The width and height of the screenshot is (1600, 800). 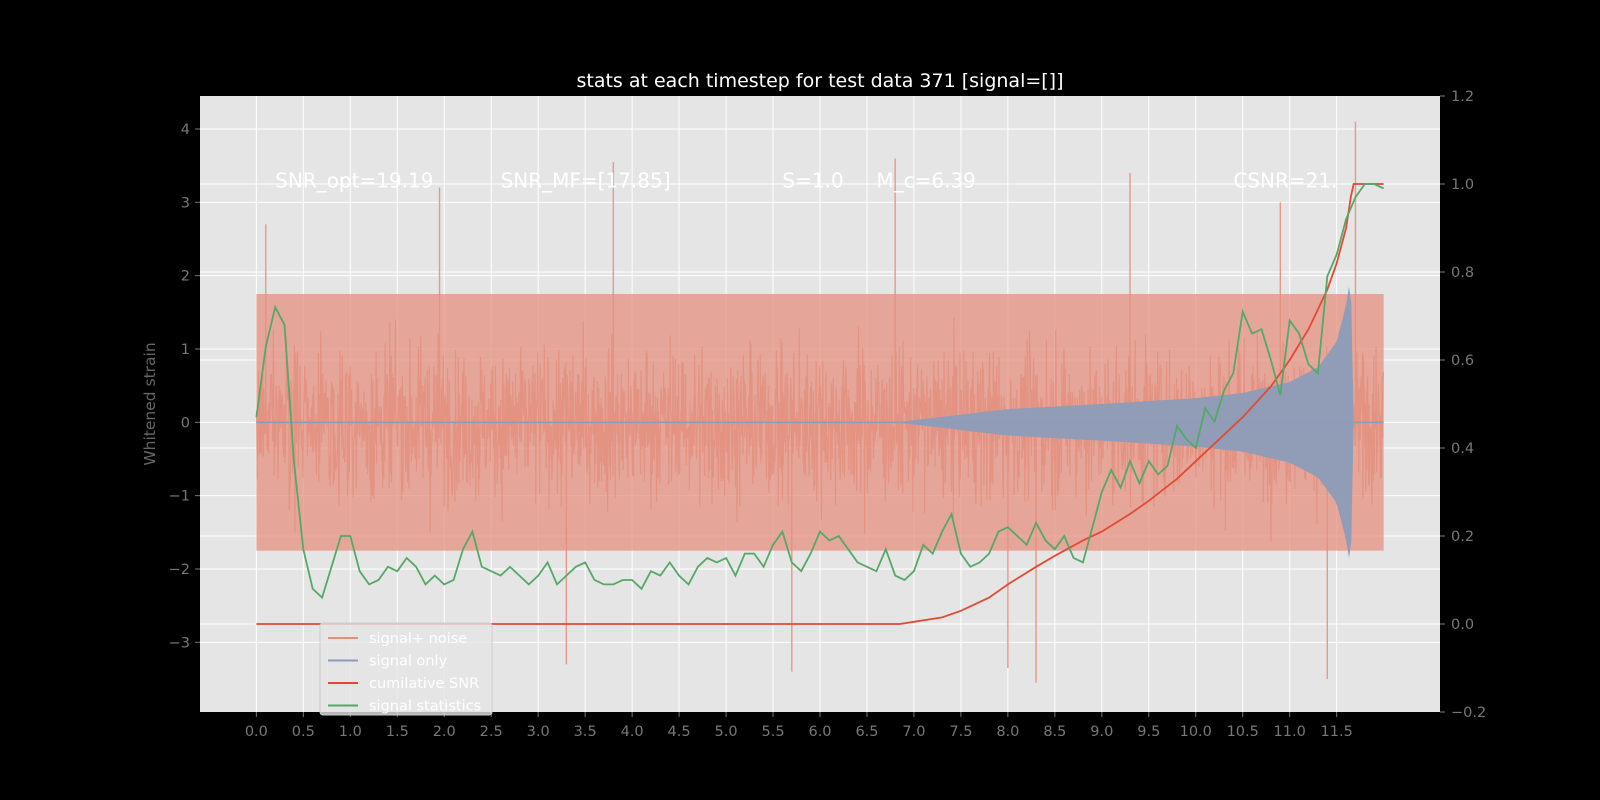 I want to click on legend-label: signal statistics, so click(x=425, y=707).